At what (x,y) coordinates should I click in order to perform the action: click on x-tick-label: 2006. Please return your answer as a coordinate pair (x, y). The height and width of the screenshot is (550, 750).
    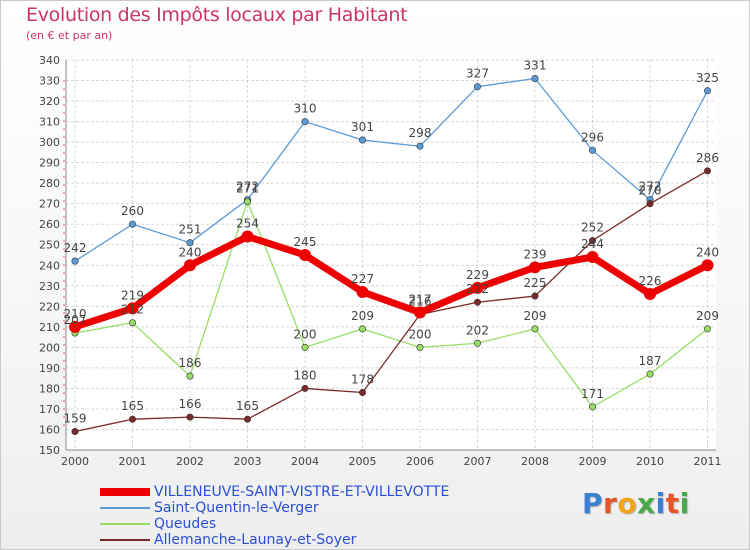
    Looking at the image, I should click on (420, 461).